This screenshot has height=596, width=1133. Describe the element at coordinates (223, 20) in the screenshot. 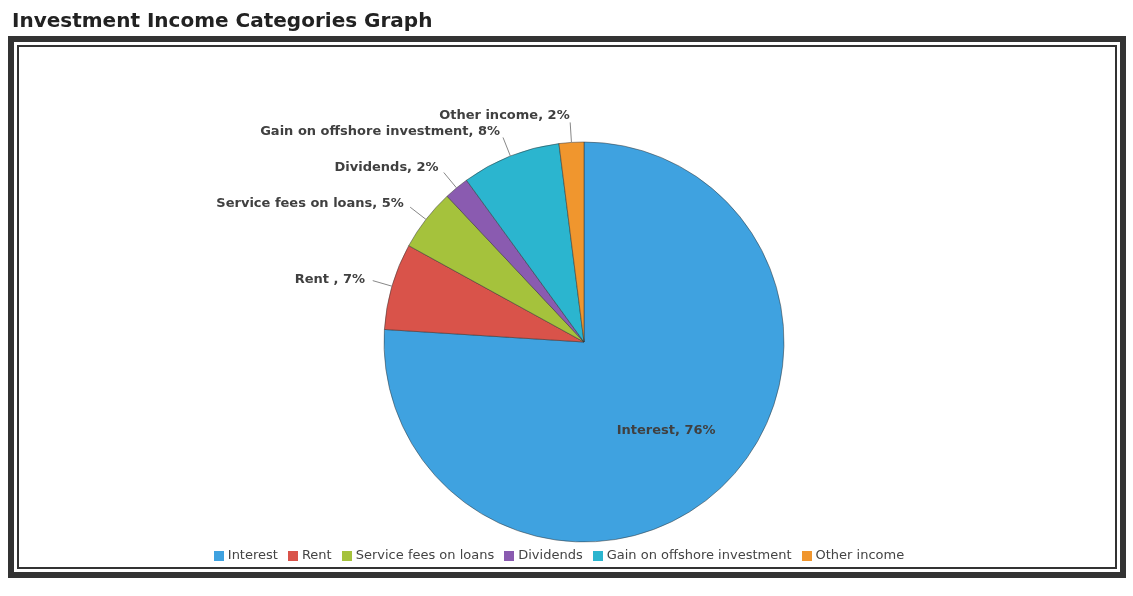

I see `chart-title: Investment Income Categories Graph` at that location.